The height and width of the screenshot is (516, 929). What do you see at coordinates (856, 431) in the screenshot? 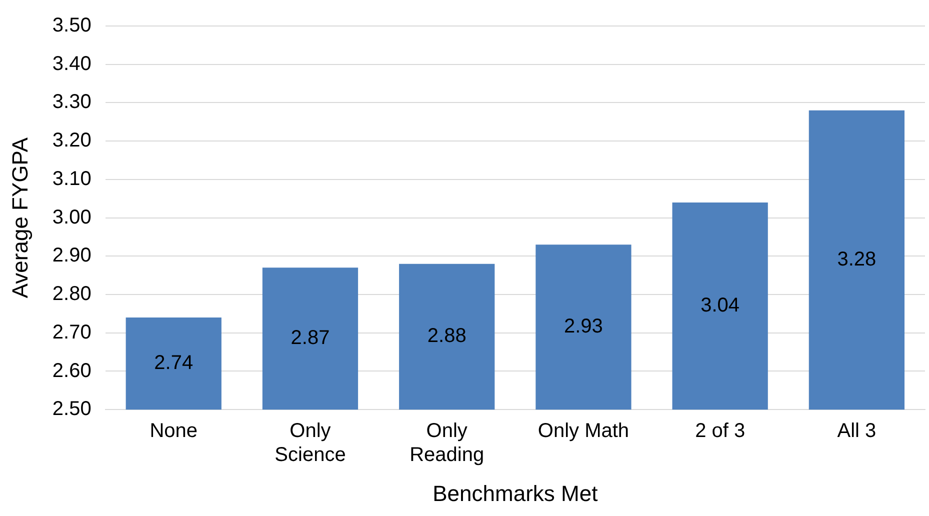
I see `x-tick-label: All 3` at bounding box center [856, 431].